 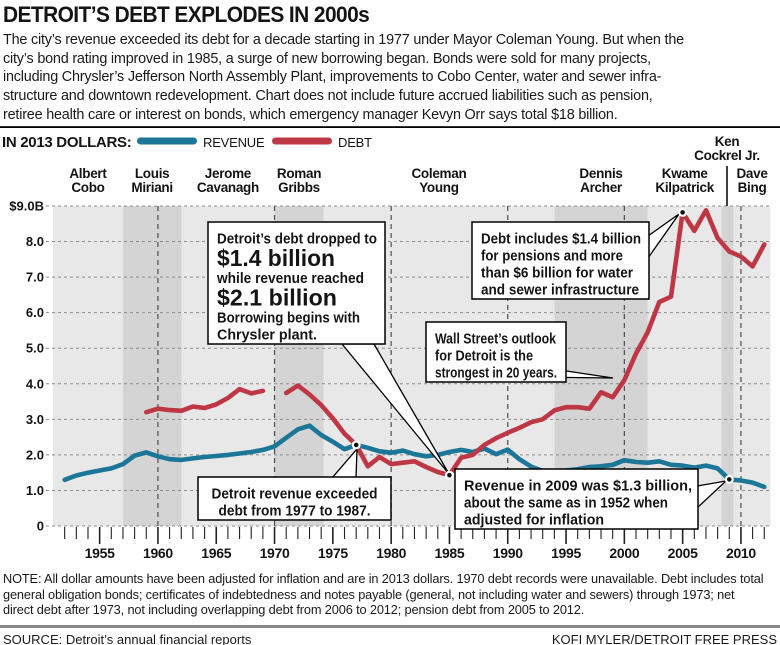 I want to click on y-axis-label: 8.0, so click(x=35, y=241).